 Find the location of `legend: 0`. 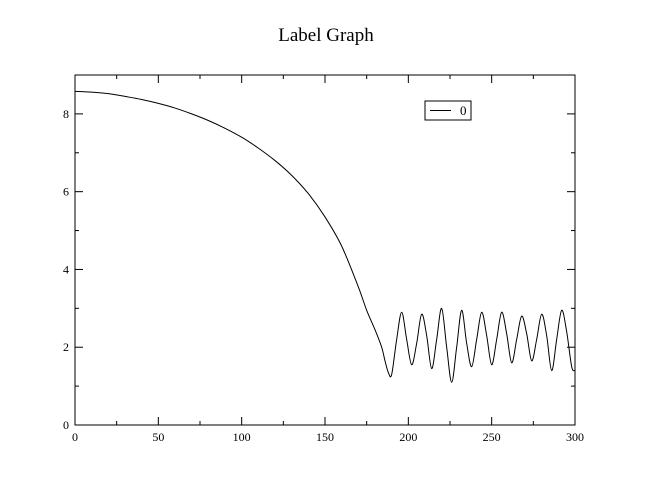

legend: 0 is located at coordinates (448, 110).